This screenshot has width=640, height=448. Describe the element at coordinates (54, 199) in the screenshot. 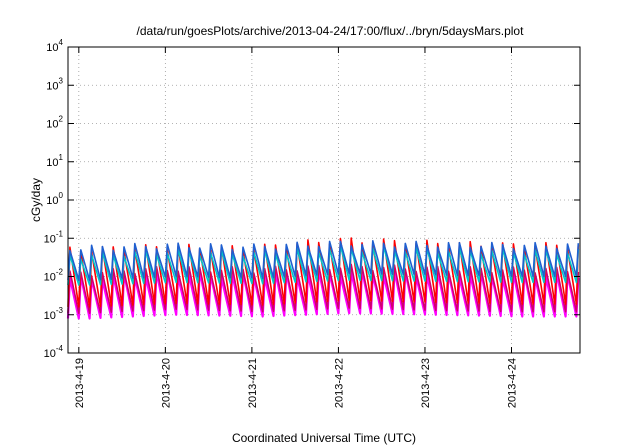

I see `y-tick-label: 10⁰` at that location.